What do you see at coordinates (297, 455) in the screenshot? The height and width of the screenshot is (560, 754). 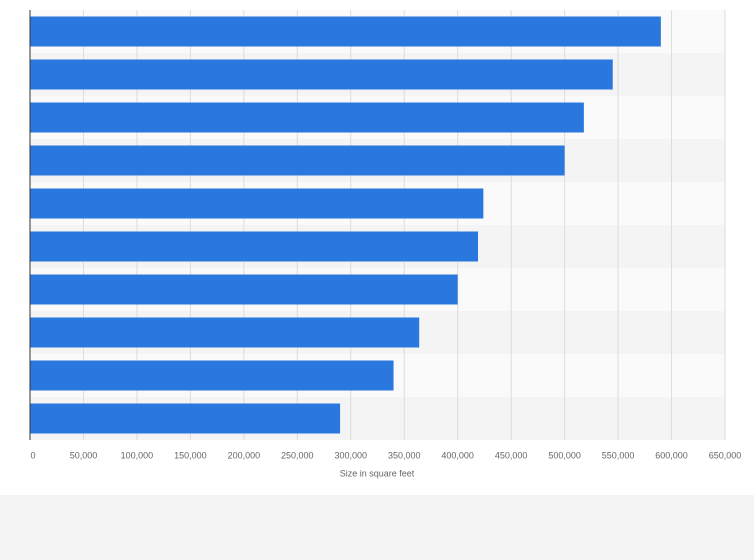 I see `x-tick-label: 250,000` at bounding box center [297, 455].